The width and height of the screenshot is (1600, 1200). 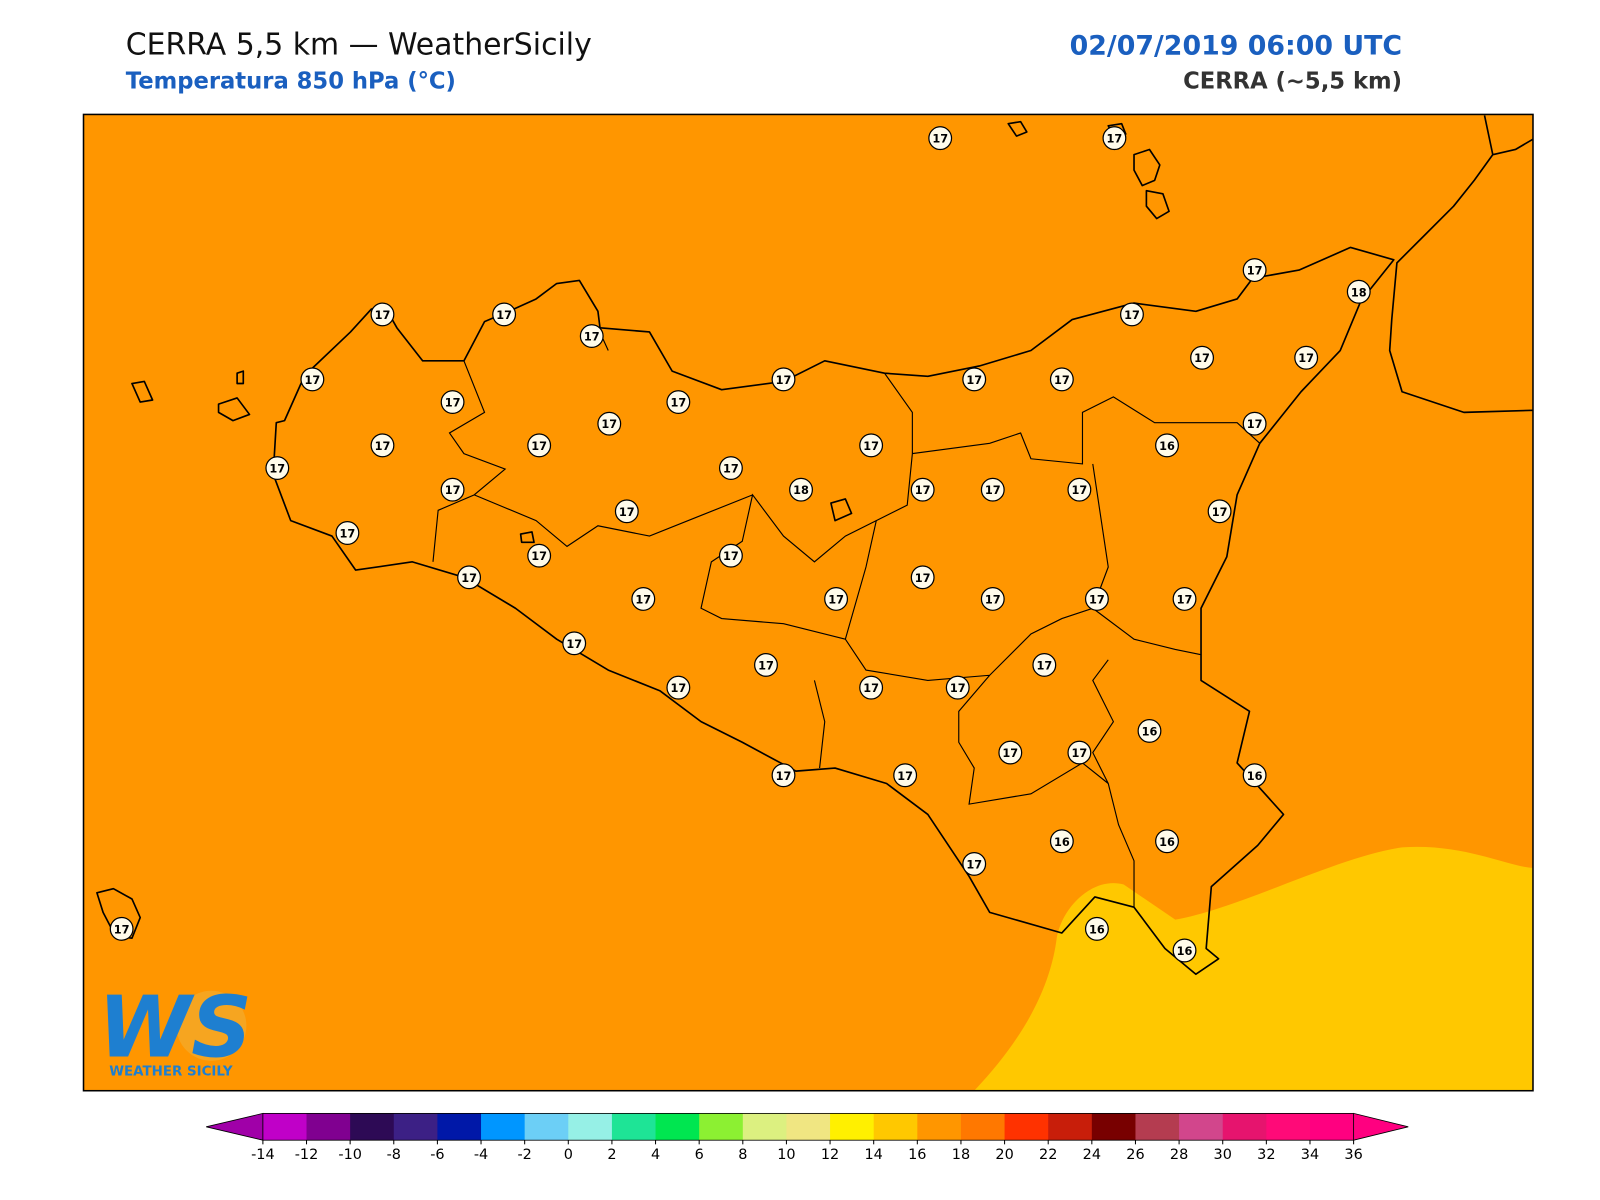 What do you see at coordinates (211, 1025) in the screenshot?
I see `logo-sun` at bounding box center [211, 1025].